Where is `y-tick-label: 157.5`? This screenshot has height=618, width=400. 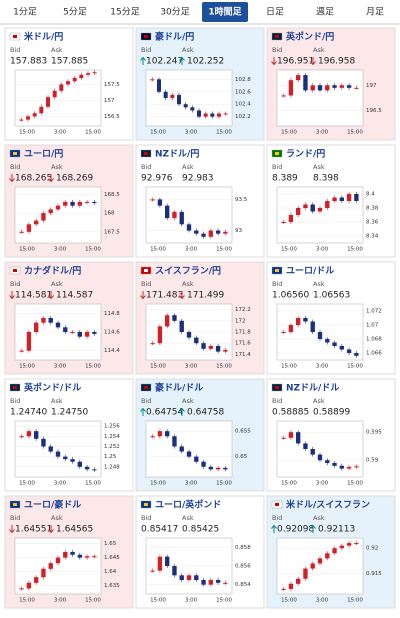 y-tick-label: 157.5 is located at coordinates (112, 85).